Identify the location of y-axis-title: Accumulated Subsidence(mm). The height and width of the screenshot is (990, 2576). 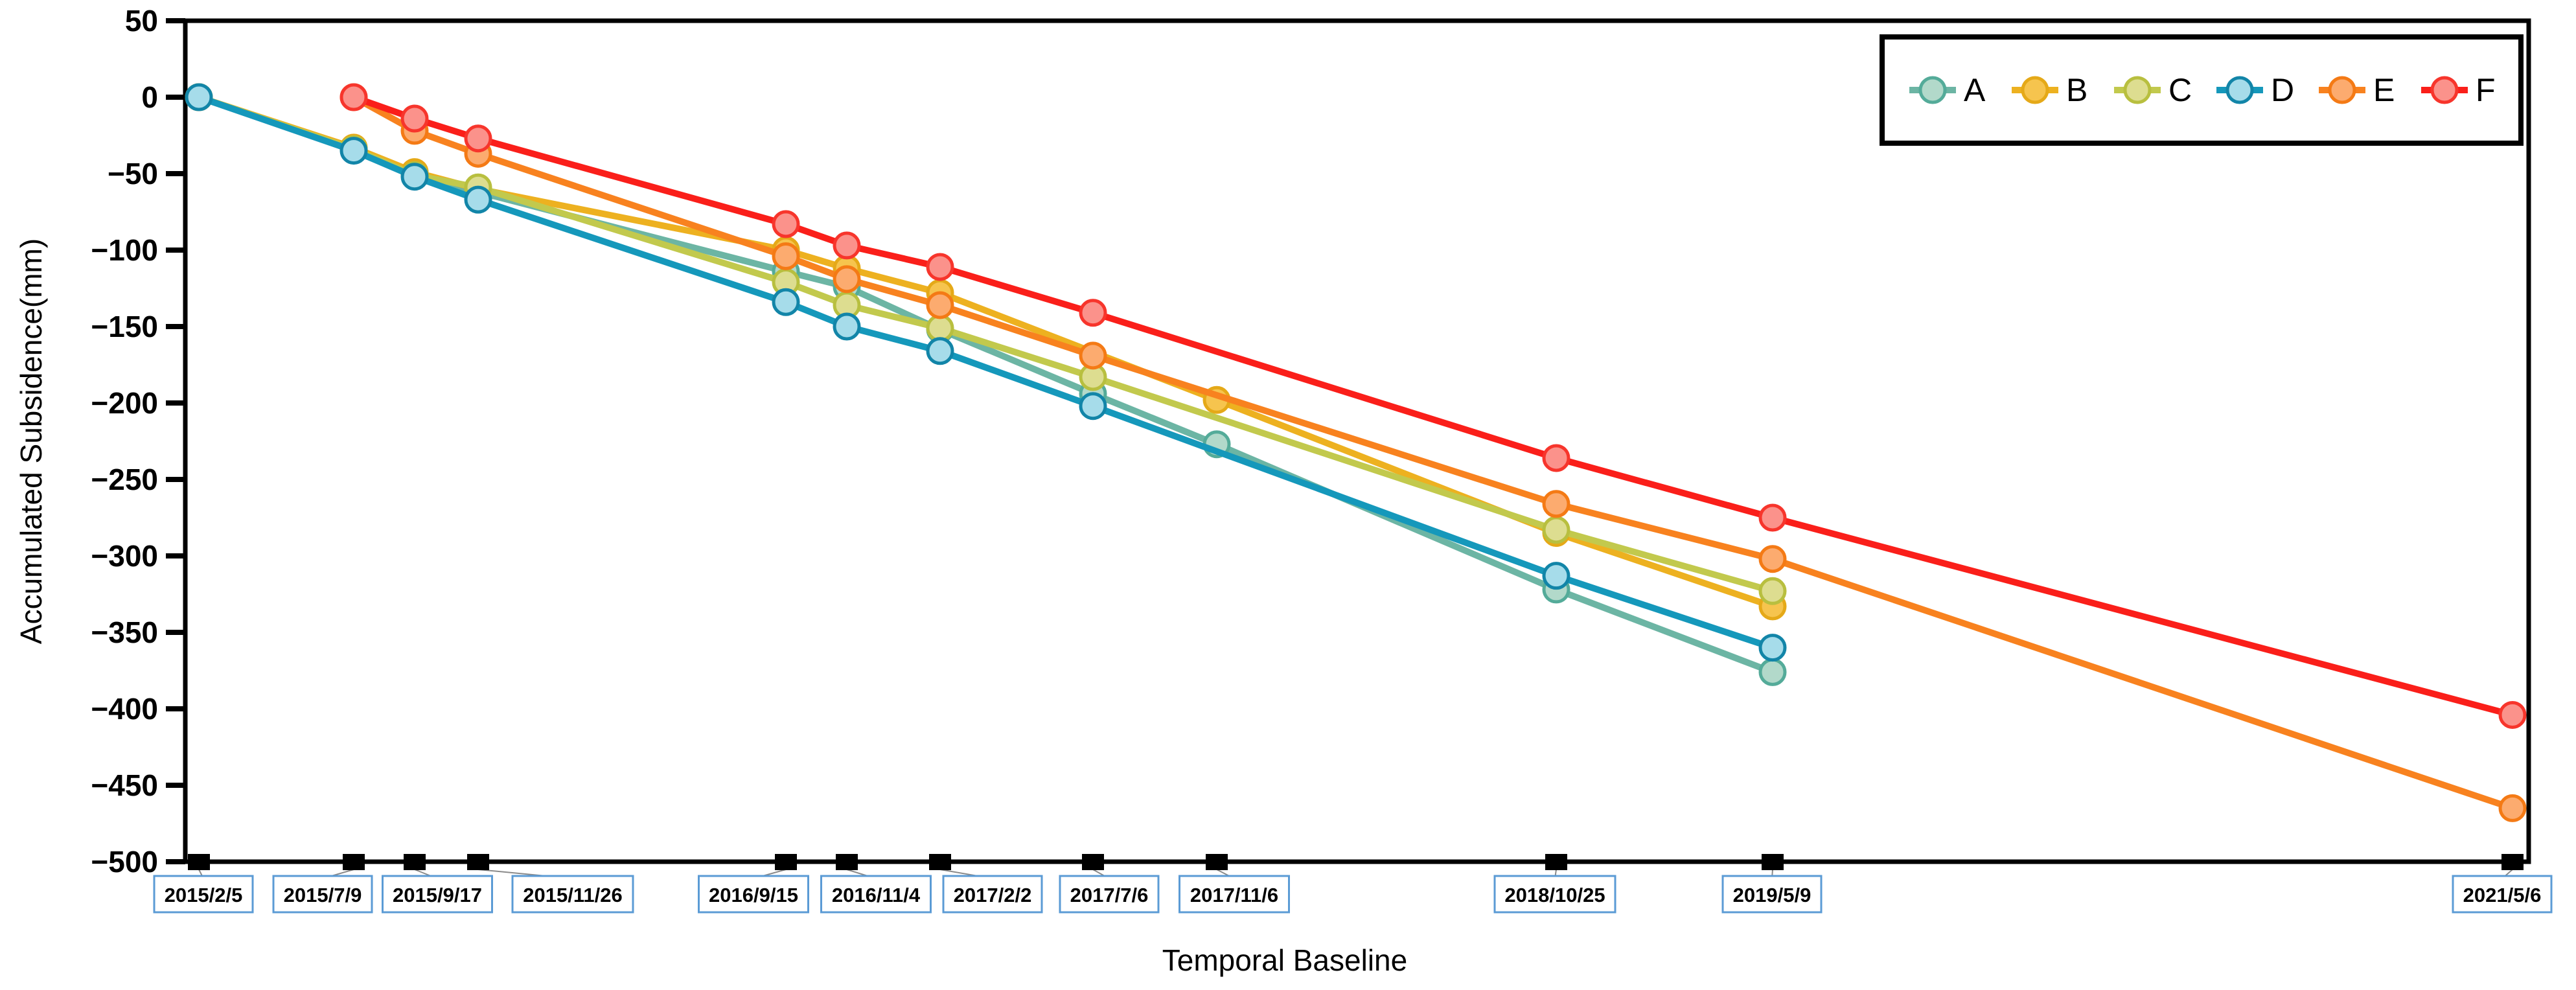
(31, 441).